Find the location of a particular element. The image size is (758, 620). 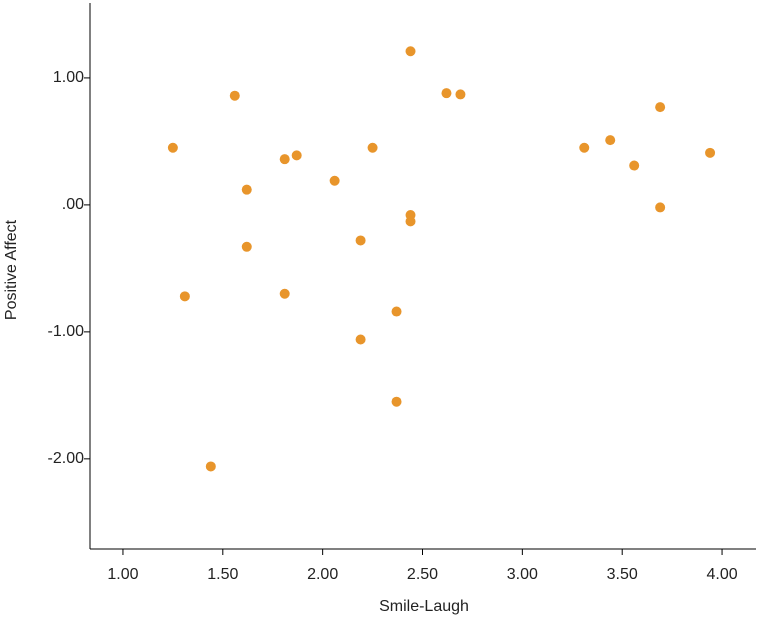

x-axis-title: Smile-Laugh is located at coordinates (424, 606).